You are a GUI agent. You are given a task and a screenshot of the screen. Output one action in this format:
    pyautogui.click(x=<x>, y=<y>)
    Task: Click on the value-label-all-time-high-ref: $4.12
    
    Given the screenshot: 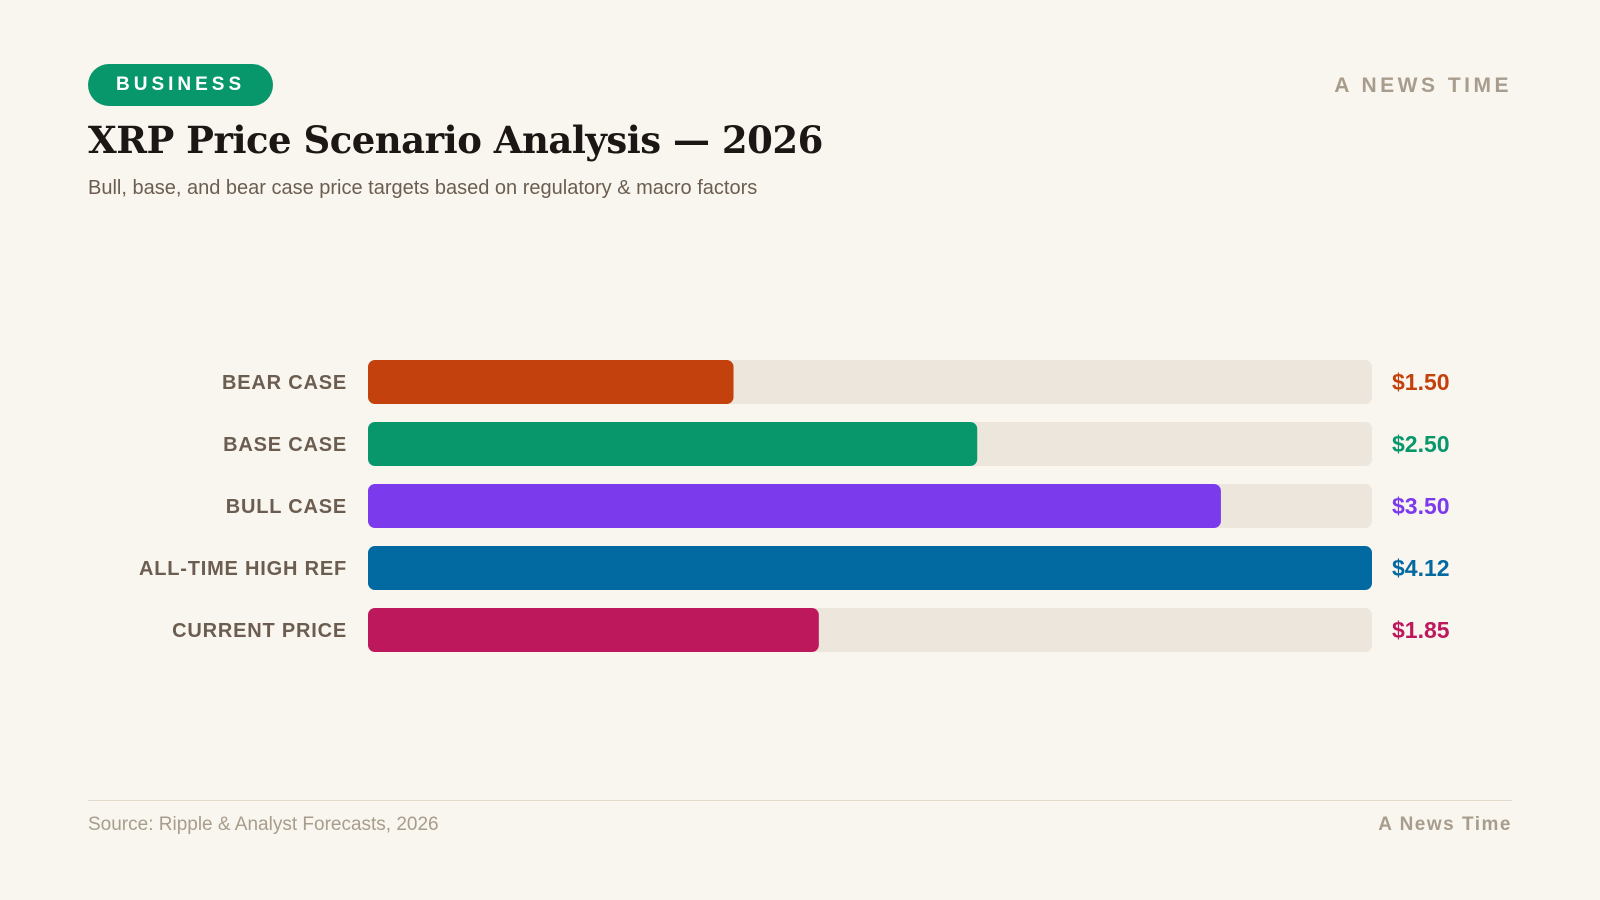 What is the action you would take?
    pyautogui.click(x=1421, y=568)
    